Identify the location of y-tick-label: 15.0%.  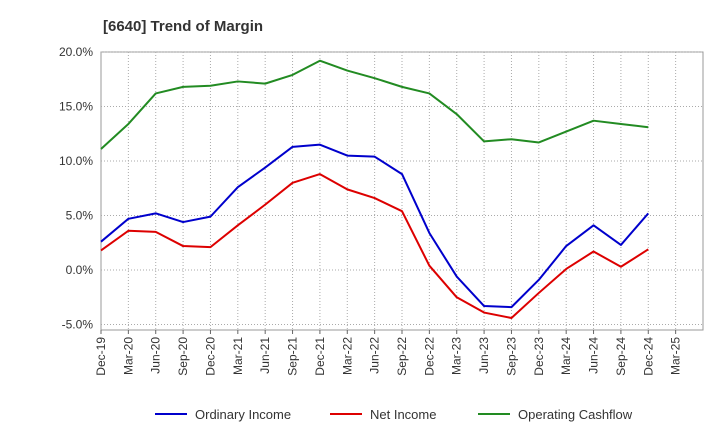
(76, 107).